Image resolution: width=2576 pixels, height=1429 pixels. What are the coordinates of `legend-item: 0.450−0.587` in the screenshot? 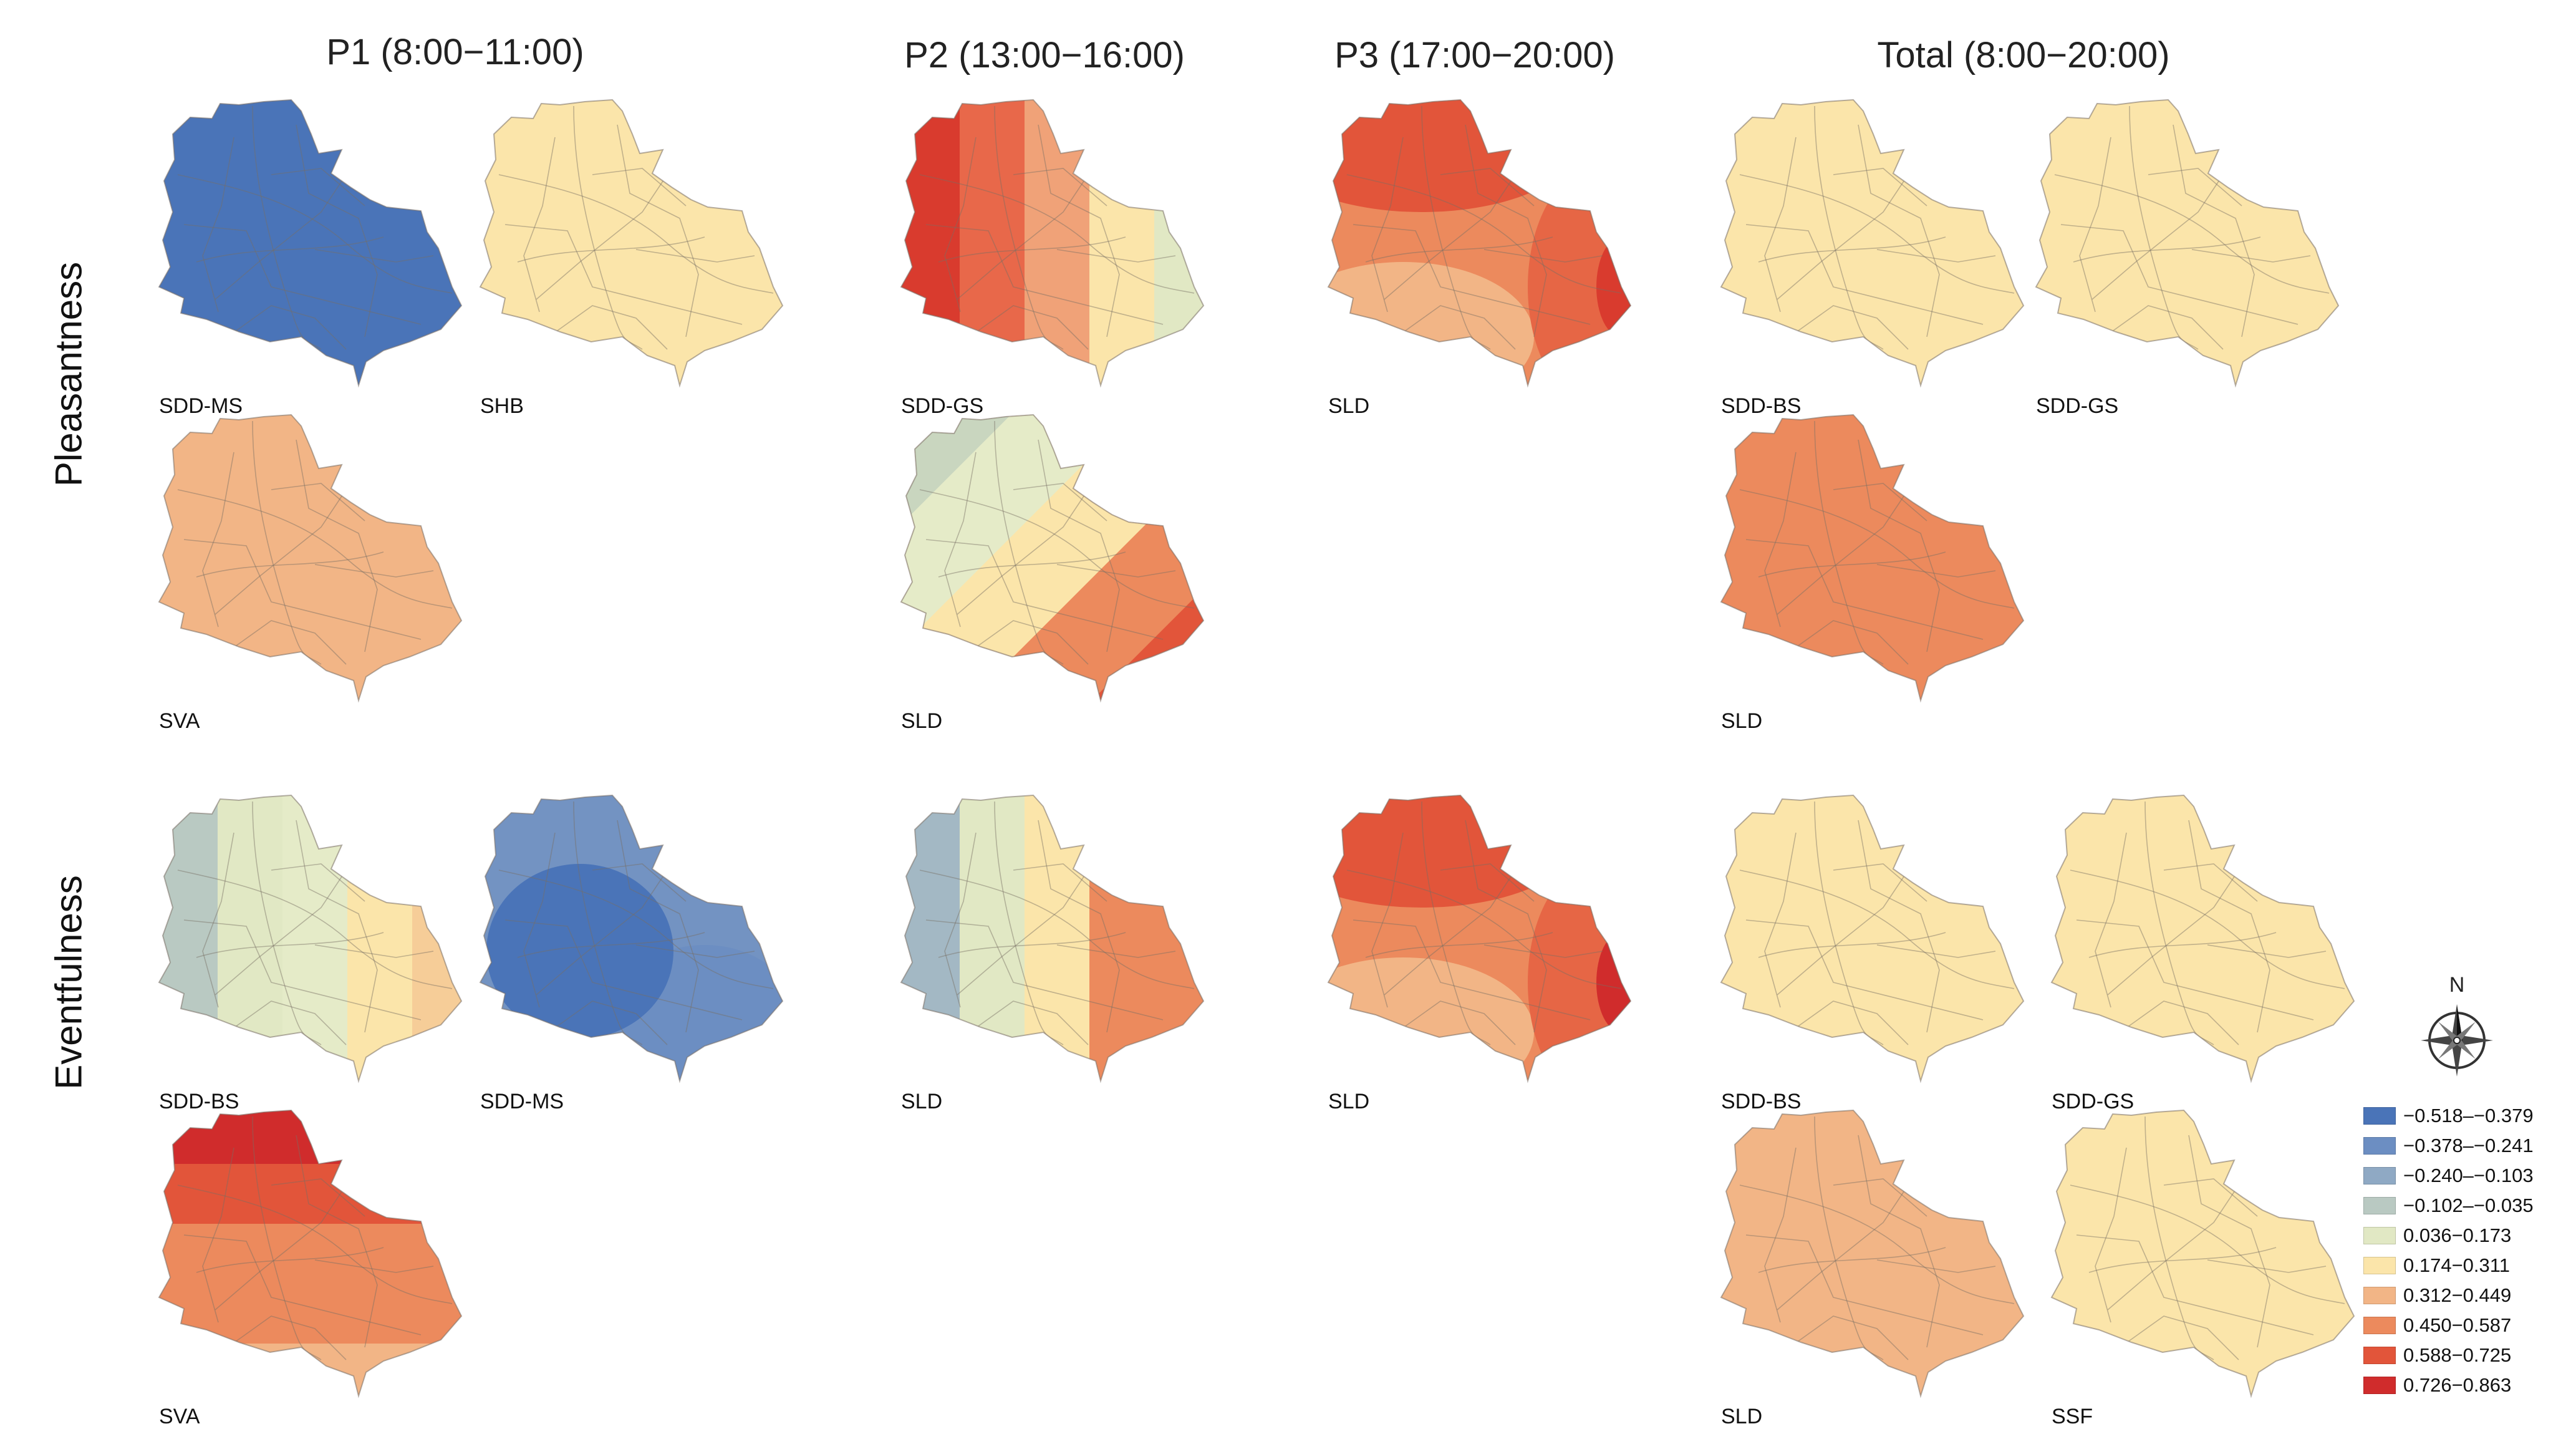 It's located at (2463, 1325).